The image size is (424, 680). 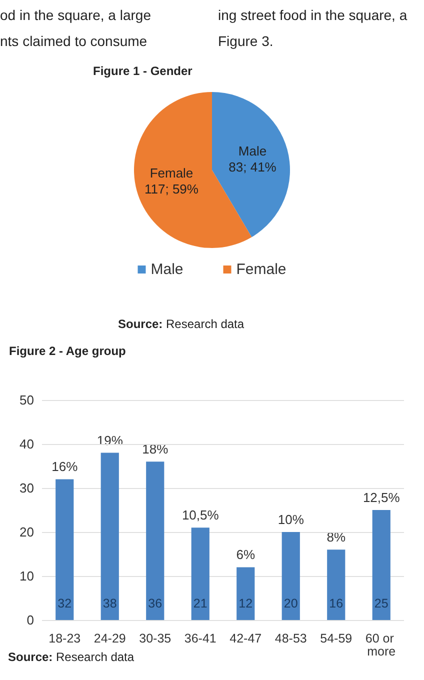 I want to click on x-tick-label: 18-23, so click(x=64, y=639).